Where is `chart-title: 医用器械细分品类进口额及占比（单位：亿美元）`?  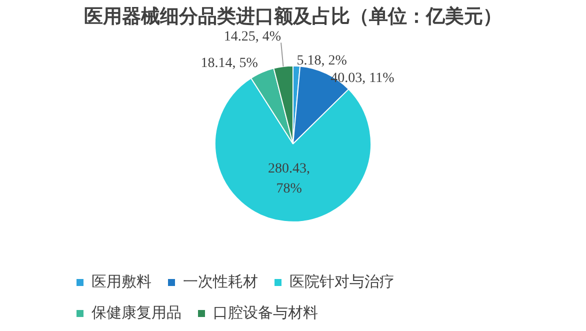
chart-title: 医用器械细分品类进口额及占比（单位：亿美元） is located at coordinates (293, 16).